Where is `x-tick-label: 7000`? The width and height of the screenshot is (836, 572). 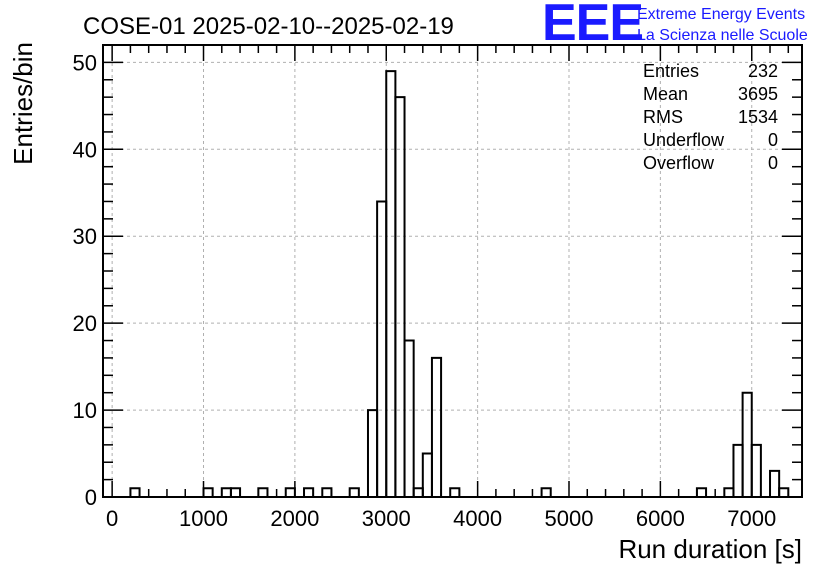 x-tick-label: 7000 is located at coordinates (751, 518).